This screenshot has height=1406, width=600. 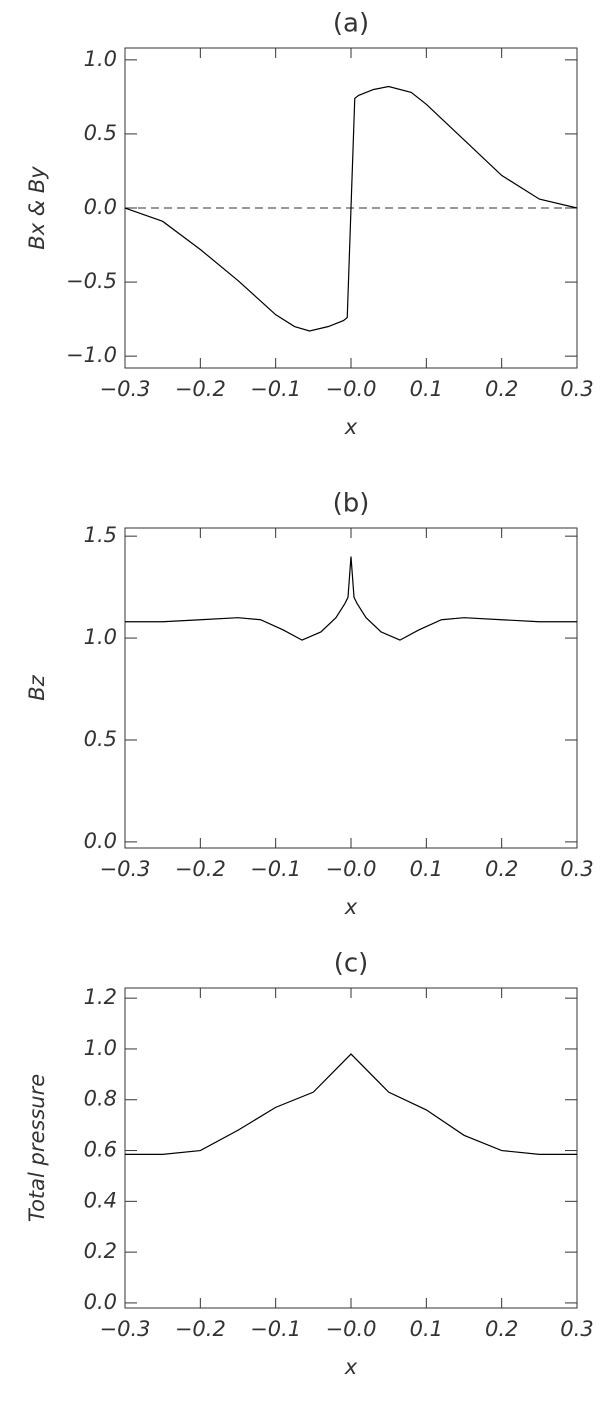 I want to click on y-tick-label: 0.6, so click(x=100, y=1150).